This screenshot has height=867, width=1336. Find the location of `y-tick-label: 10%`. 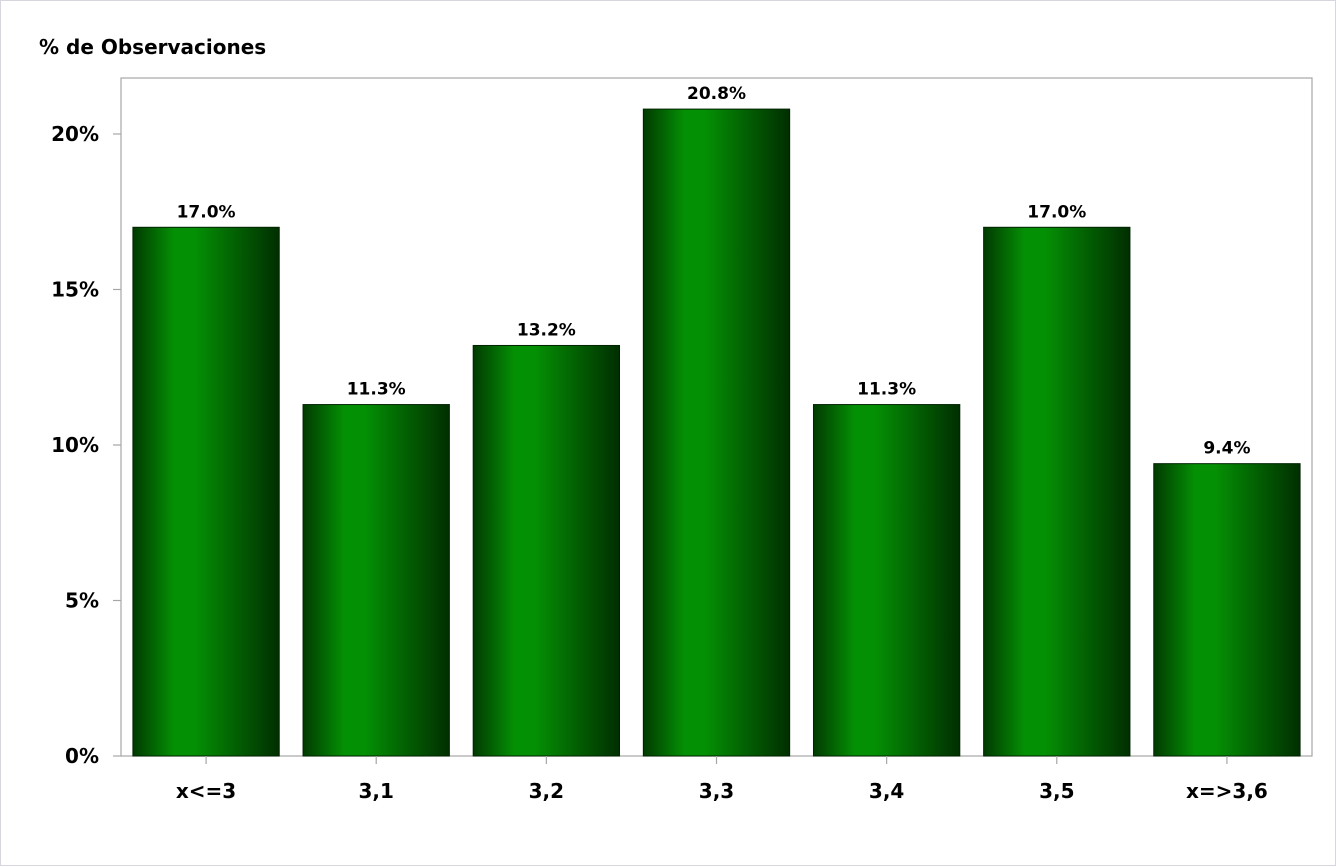

y-tick-label: 10% is located at coordinates (75, 445).